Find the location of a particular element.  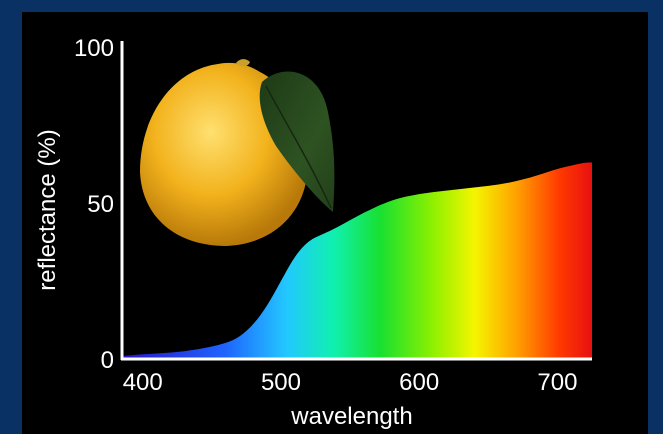

lemon-illustration is located at coordinates (237, 153).